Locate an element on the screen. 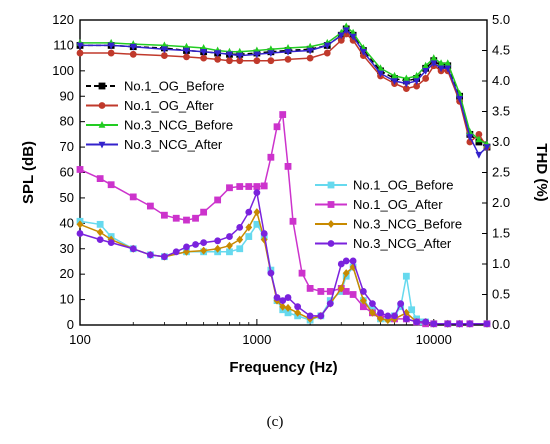  y-tick-label: 80 is located at coordinates (67, 121).